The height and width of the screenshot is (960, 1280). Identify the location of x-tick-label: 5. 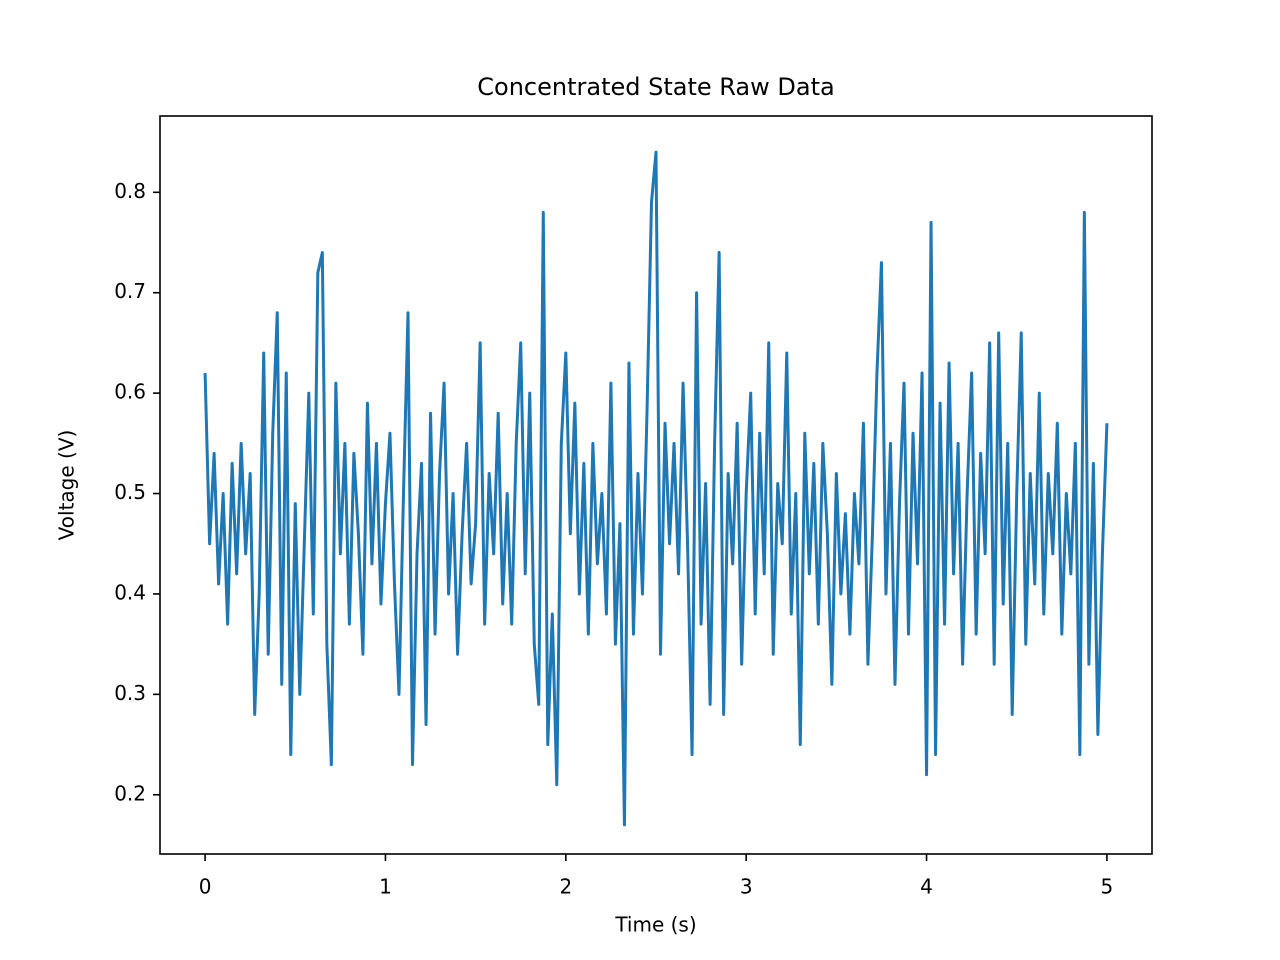
(1107, 887).